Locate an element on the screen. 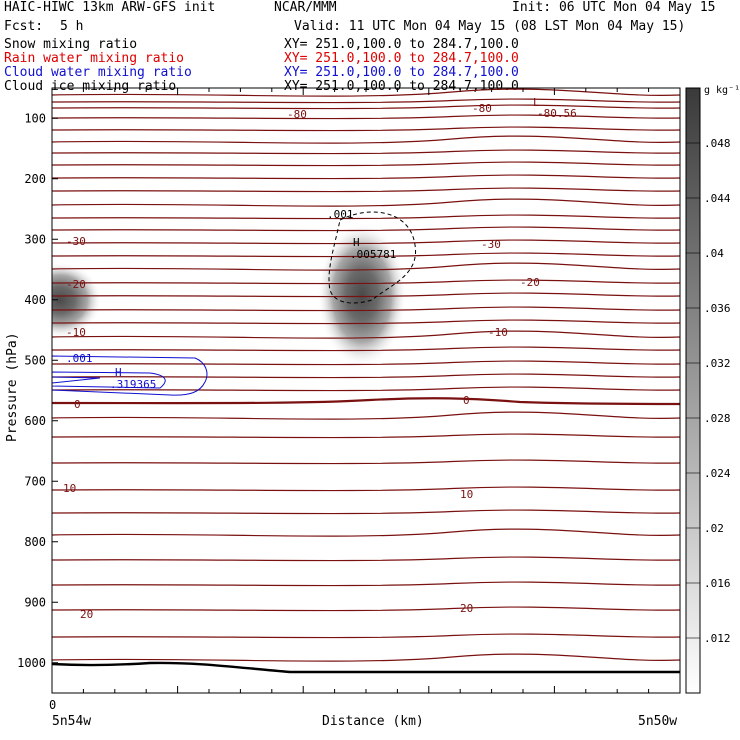 This screenshot has height=740, width=740. colorbar-tick-label: .024 is located at coordinates (717, 473).